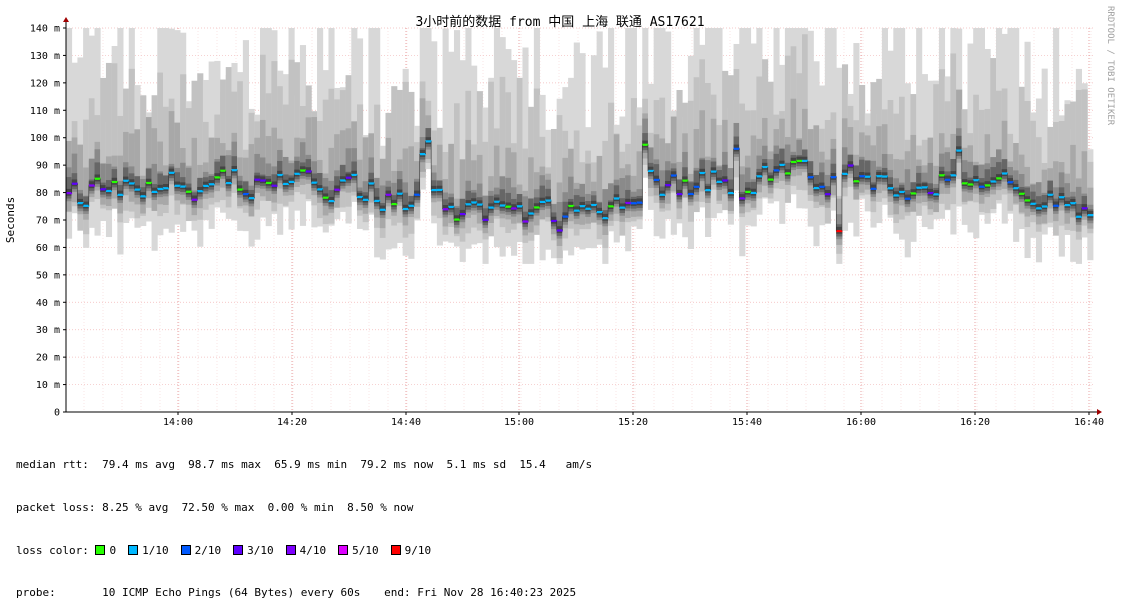 The image size is (1121, 615). I want to click on y-tick-label: 40 m, so click(48, 303).